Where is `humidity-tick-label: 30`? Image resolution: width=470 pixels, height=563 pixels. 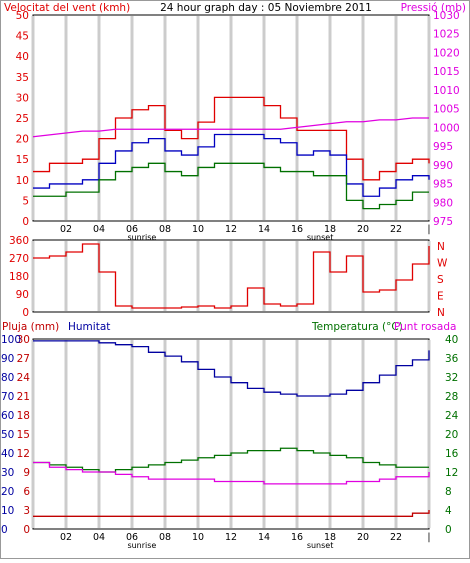
humidity-tick-label: 30 is located at coordinates (7, 473).